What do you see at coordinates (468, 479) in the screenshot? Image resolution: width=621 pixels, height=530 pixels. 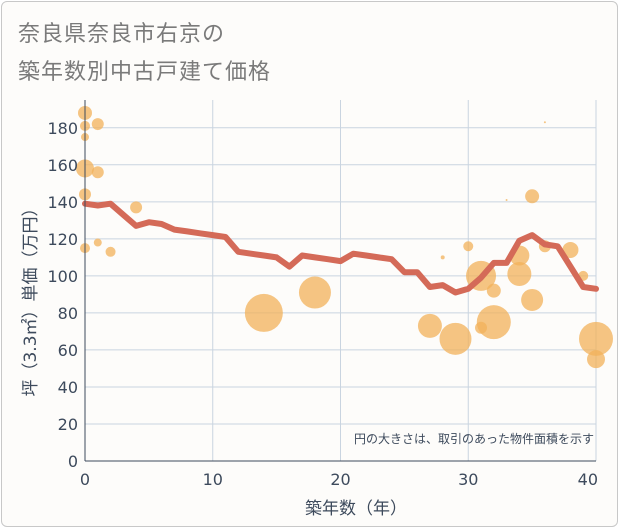 I see `x-tick-label-30: 30` at bounding box center [468, 479].